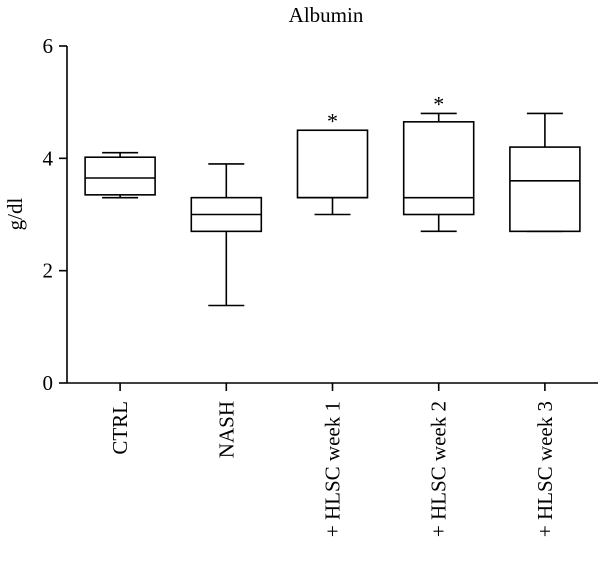 The width and height of the screenshot is (600, 567). I want to click on y-tick-label: 6, so click(48, 46).